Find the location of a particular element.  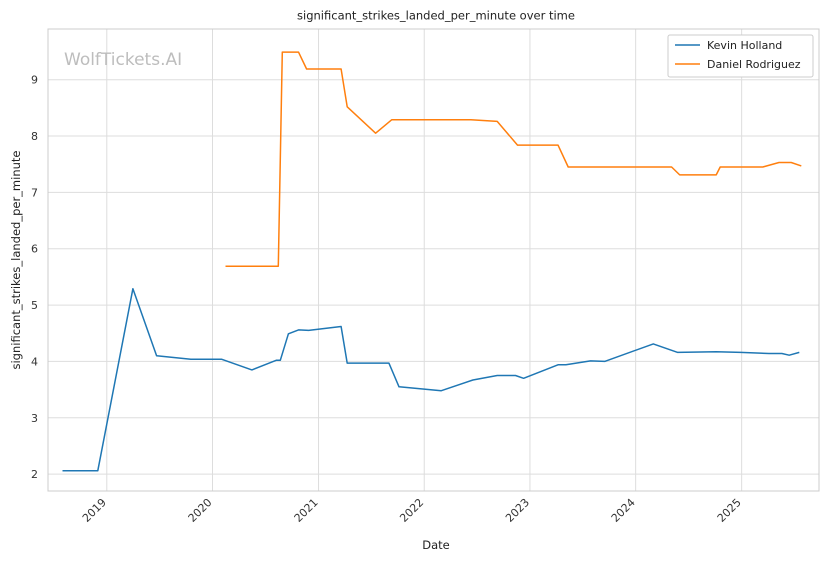

x-tick-label: 2021 is located at coordinates (306, 510).